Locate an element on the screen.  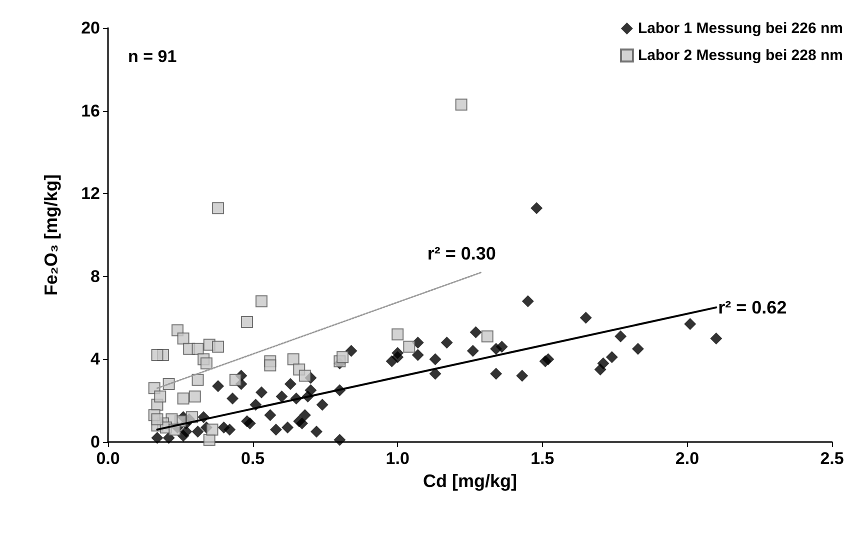
x-axis-title: Cd [mg/kg] is located at coordinates (470, 481).